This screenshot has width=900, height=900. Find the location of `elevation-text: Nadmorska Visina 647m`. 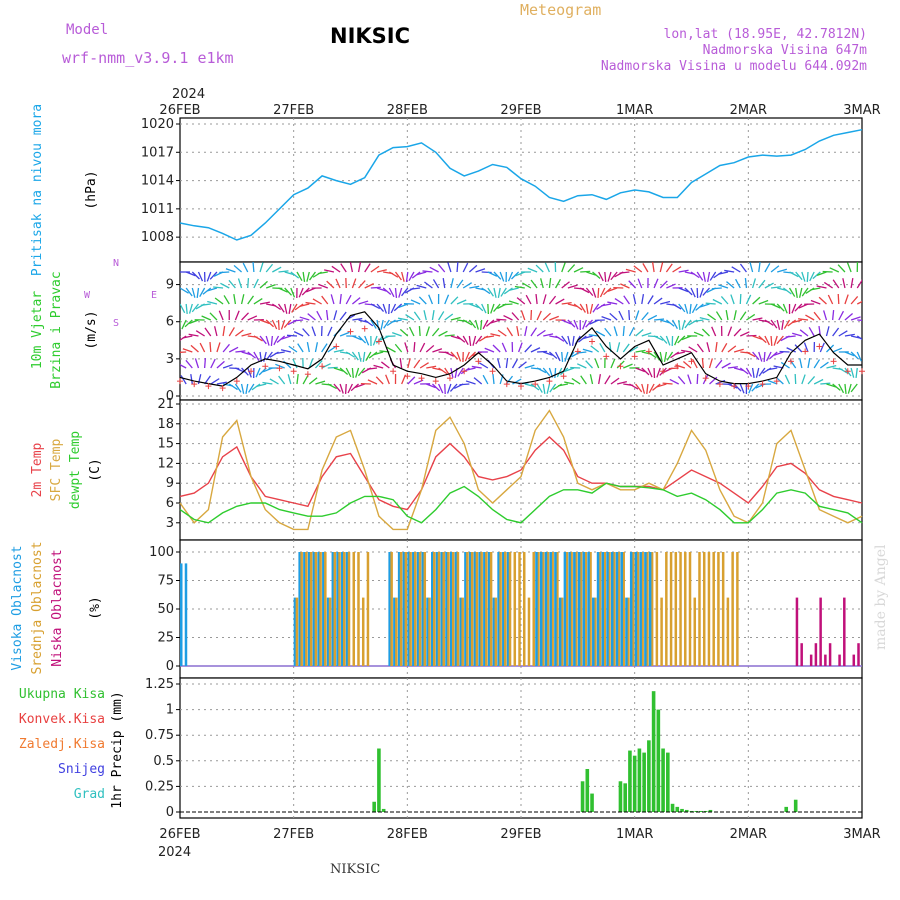

elevation-text: Nadmorska Visina 647m is located at coordinates (785, 50).